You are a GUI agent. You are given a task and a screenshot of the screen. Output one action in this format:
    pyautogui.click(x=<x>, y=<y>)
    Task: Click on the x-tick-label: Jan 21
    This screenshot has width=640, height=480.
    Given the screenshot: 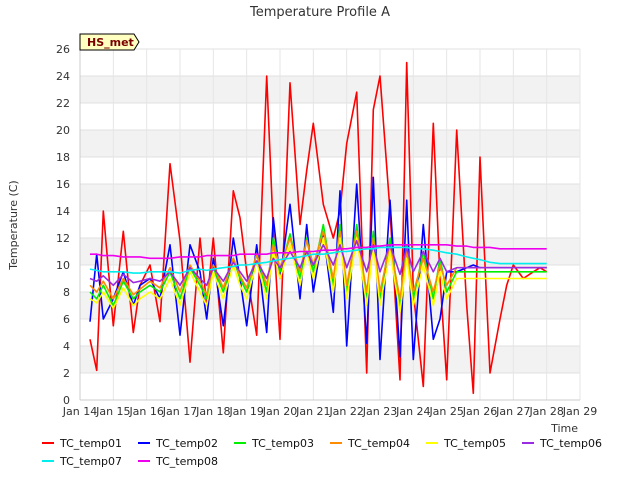 What is the action you would take?
    pyautogui.click(x=312, y=411)
    